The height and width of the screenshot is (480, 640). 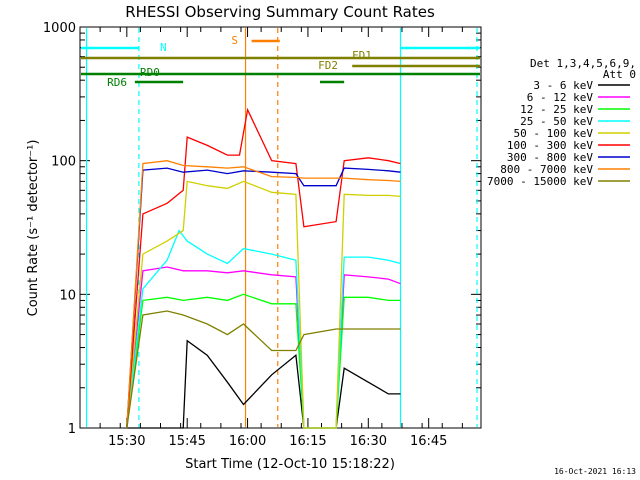 I want to click on flag-label-n: N, so click(x=163, y=47).